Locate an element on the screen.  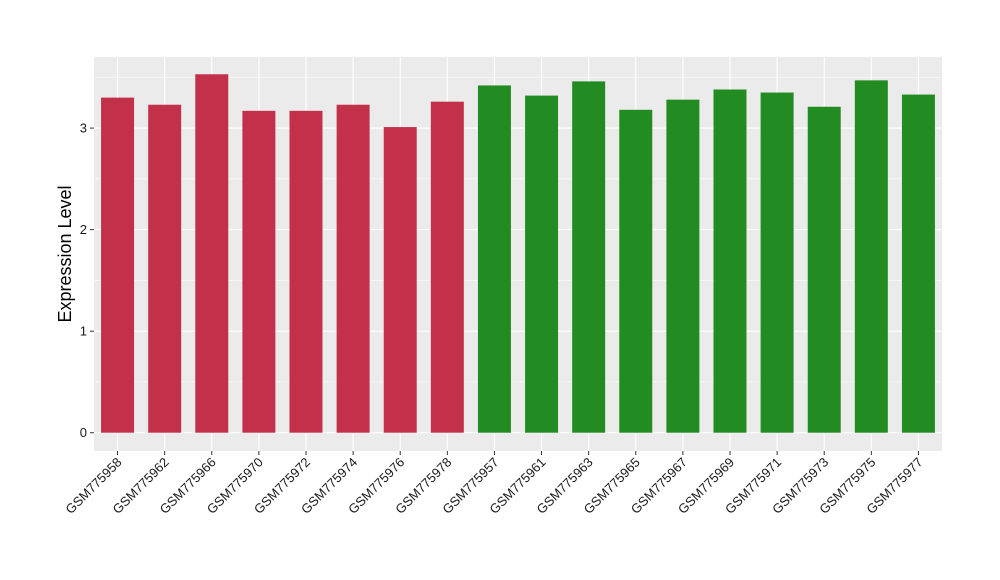
bar-gsm775973 is located at coordinates (824, 269).